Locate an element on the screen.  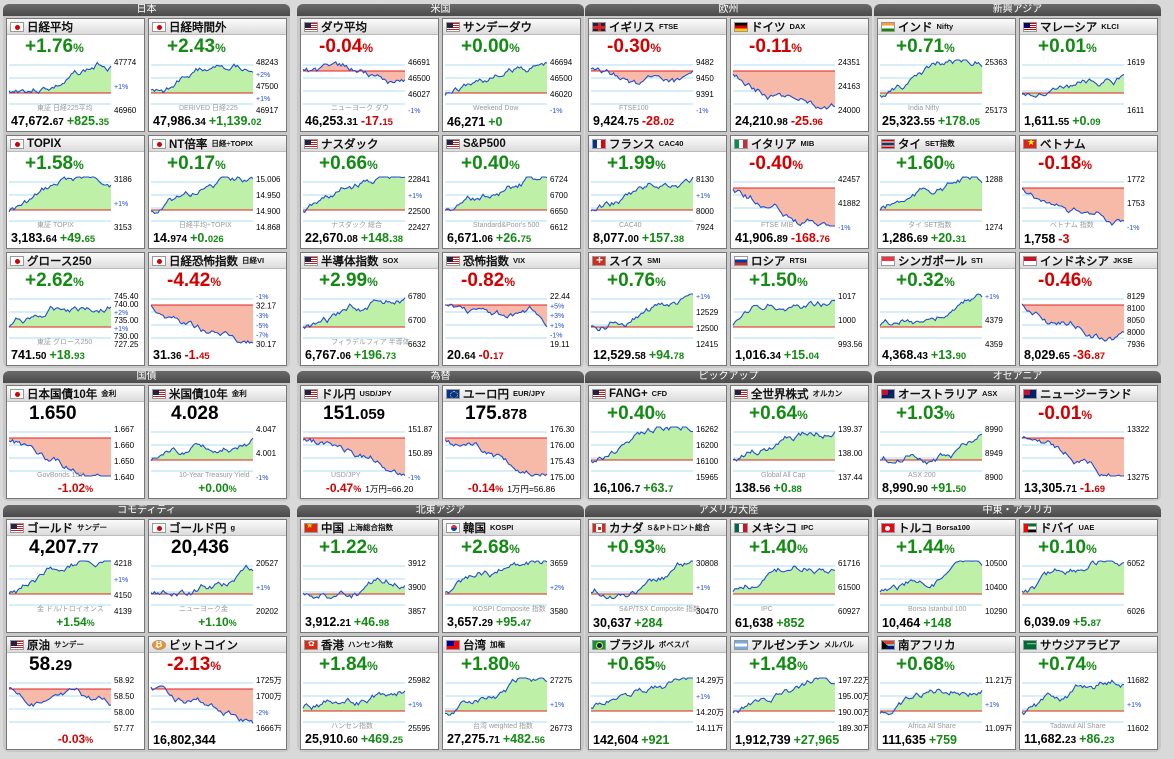
chart-watermark: USD/JPY is located at coordinates (346, 475).